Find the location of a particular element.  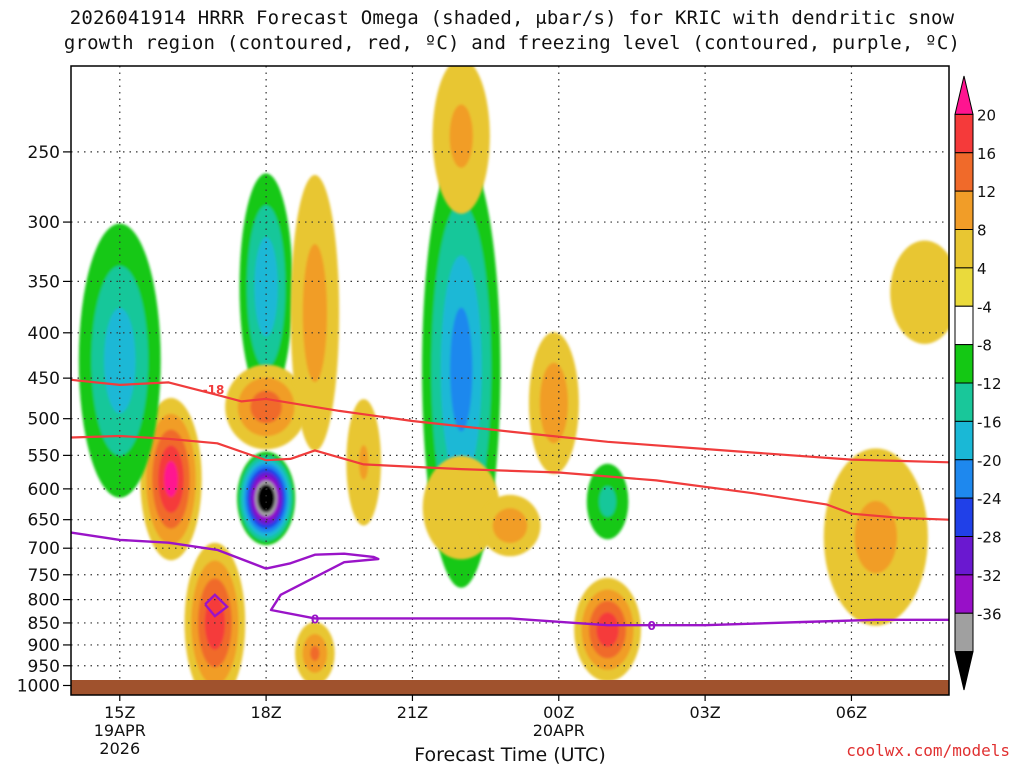

x-axis-label: Forecast Time (UTC) is located at coordinates (510, 755).